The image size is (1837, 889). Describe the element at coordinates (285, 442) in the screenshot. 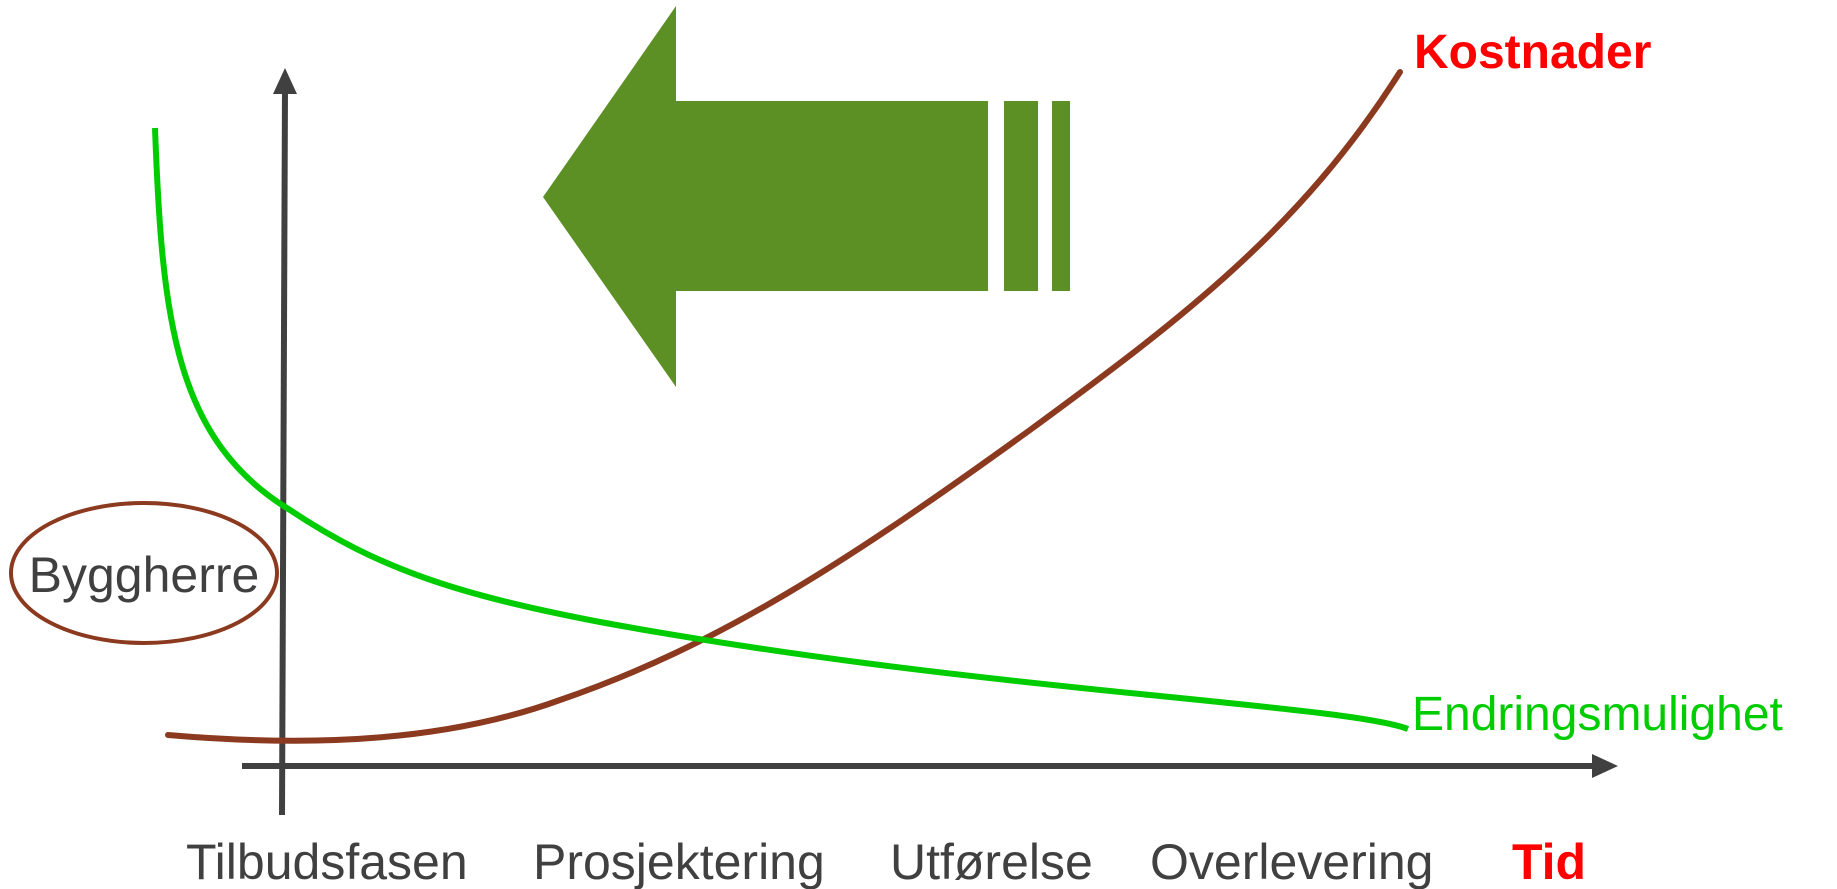

I see `y-axis` at that location.